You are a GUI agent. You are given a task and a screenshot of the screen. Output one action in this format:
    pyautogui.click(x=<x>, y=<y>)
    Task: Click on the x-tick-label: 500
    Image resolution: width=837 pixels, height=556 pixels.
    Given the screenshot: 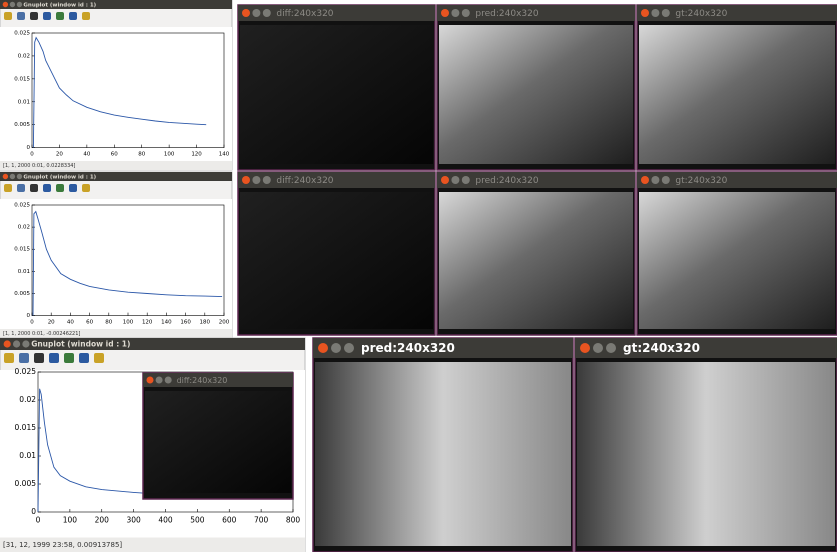 What is the action you would take?
    pyautogui.click(x=197, y=520)
    